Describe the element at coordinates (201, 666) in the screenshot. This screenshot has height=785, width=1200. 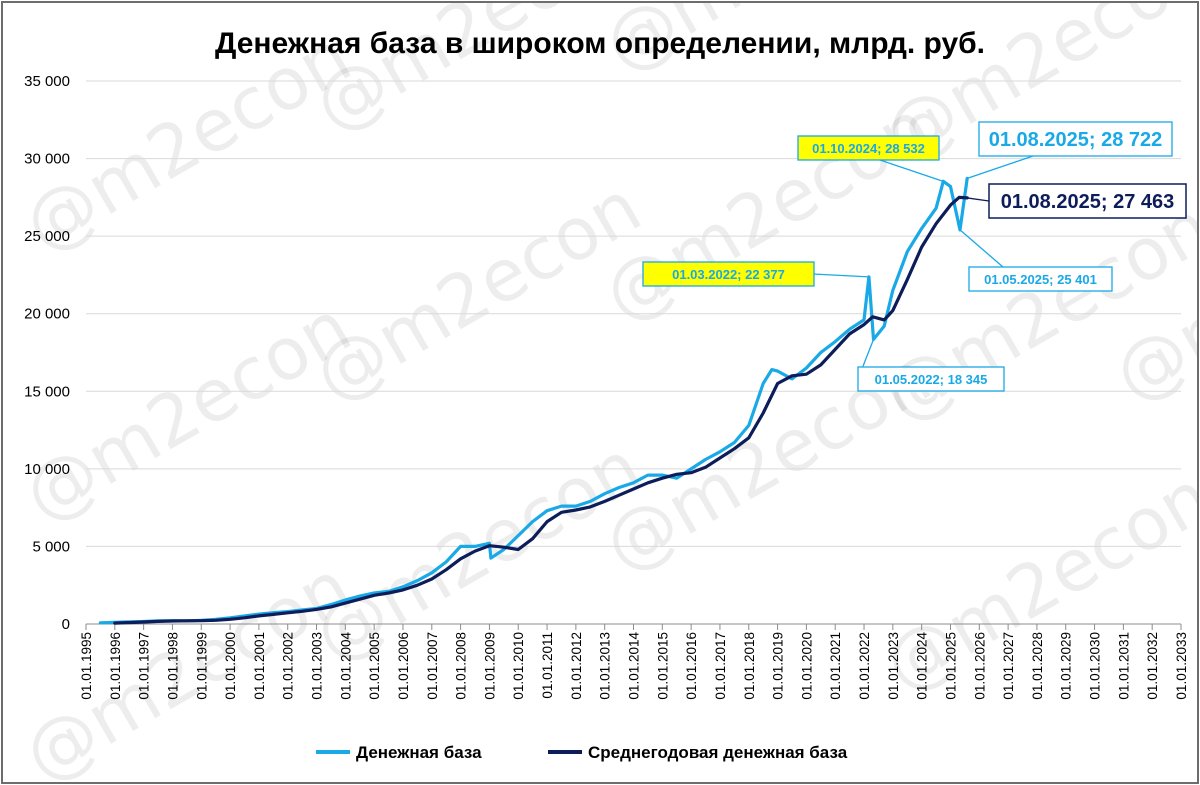
I see `x-tick-label: 01.01.1999` at that location.